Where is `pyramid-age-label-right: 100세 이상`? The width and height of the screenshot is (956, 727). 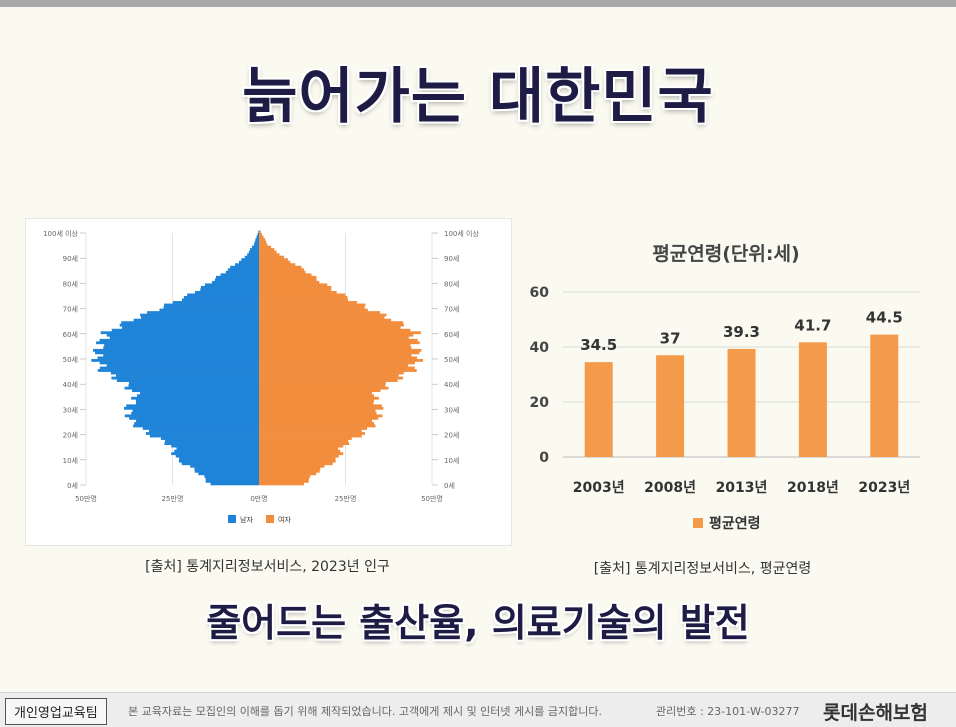
pyramid-age-label-right: 100세 이상 is located at coordinates (461, 233).